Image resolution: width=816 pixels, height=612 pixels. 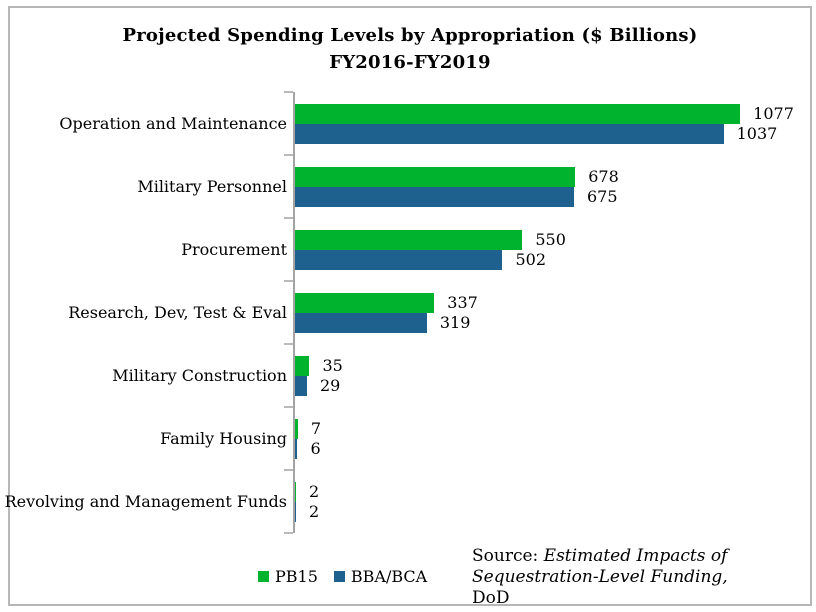 I want to click on bar-group: 550 502, so click(x=430, y=249).